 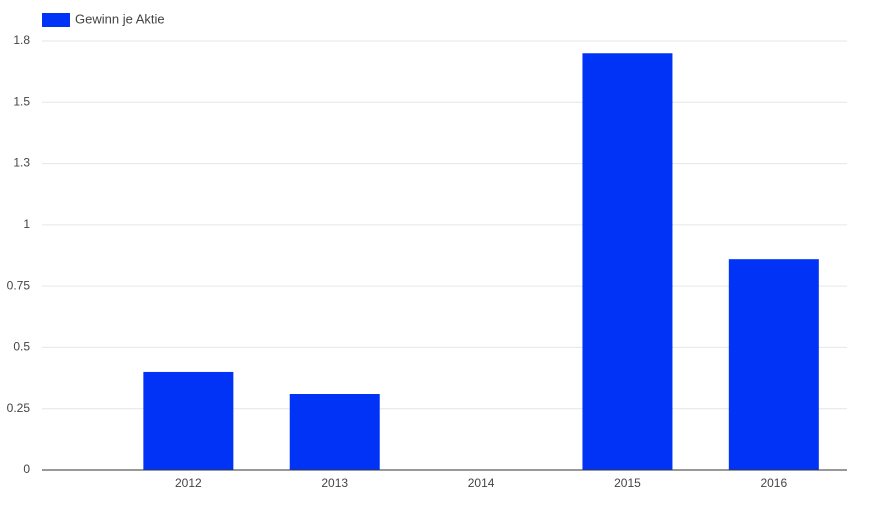 I want to click on x-tick-label: 2013, so click(x=334, y=483).